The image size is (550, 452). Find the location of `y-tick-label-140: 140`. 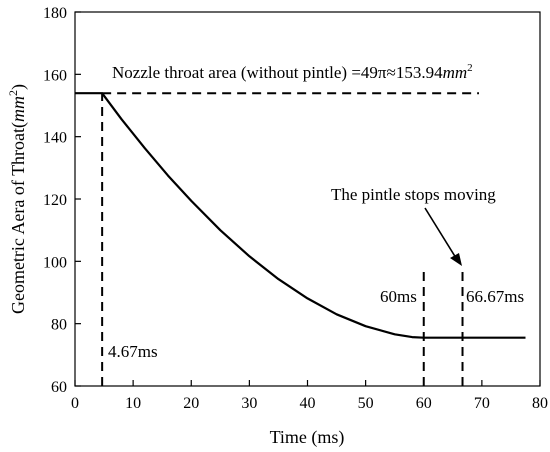

y-tick-label-140: 140 is located at coordinates (55, 138).